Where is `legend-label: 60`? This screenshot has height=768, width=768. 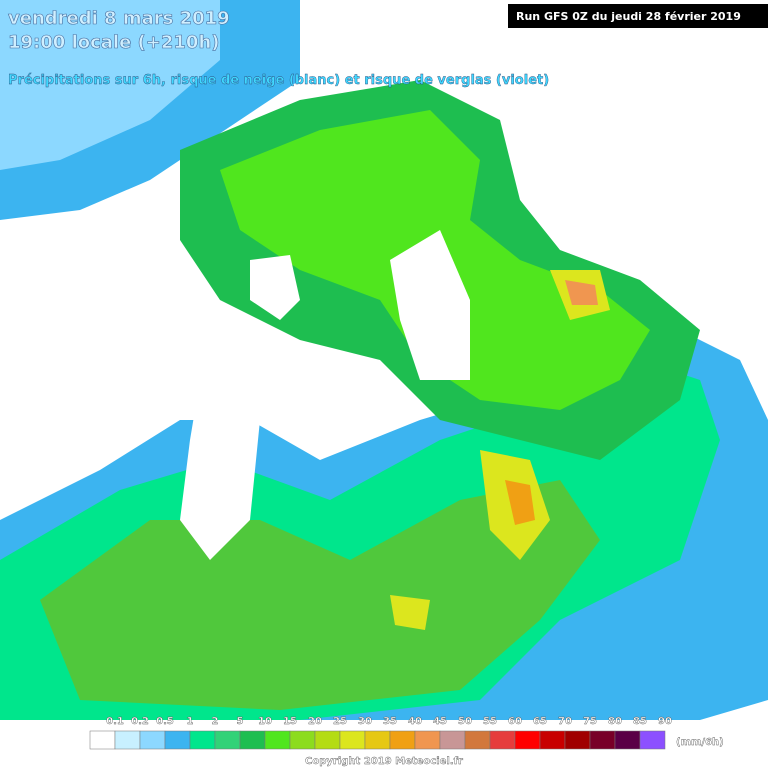 legend-label: 60 is located at coordinates (515, 721).